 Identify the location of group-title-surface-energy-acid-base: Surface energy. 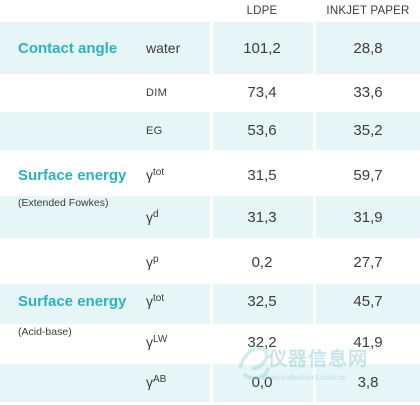
(72, 301).